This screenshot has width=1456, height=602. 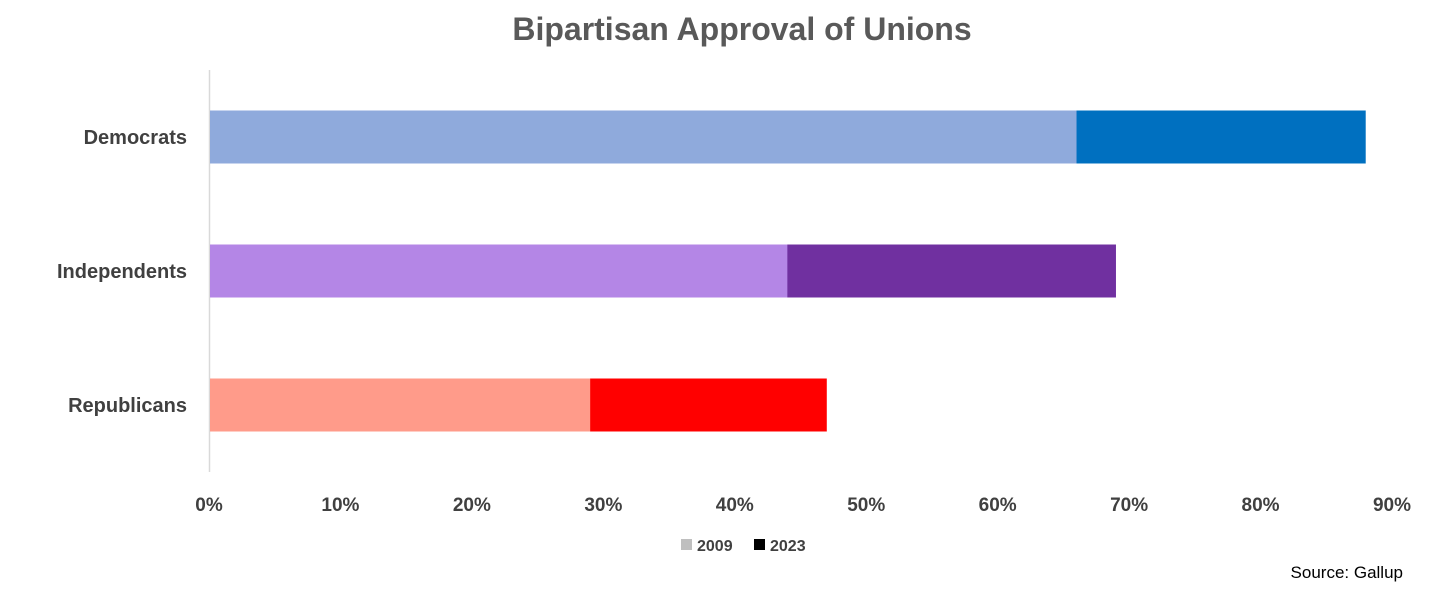 I want to click on x-tick-label: 0%, so click(x=209, y=505).